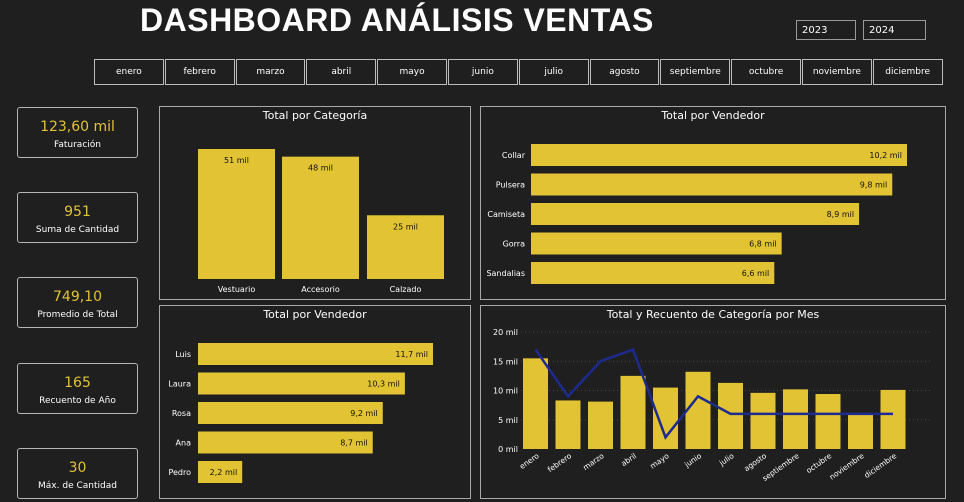 The height and width of the screenshot is (502, 964). What do you see at coordinates (726, 459) in the screenshot?
I see `x-tick-label: julio` at bounding box center [726, 459].